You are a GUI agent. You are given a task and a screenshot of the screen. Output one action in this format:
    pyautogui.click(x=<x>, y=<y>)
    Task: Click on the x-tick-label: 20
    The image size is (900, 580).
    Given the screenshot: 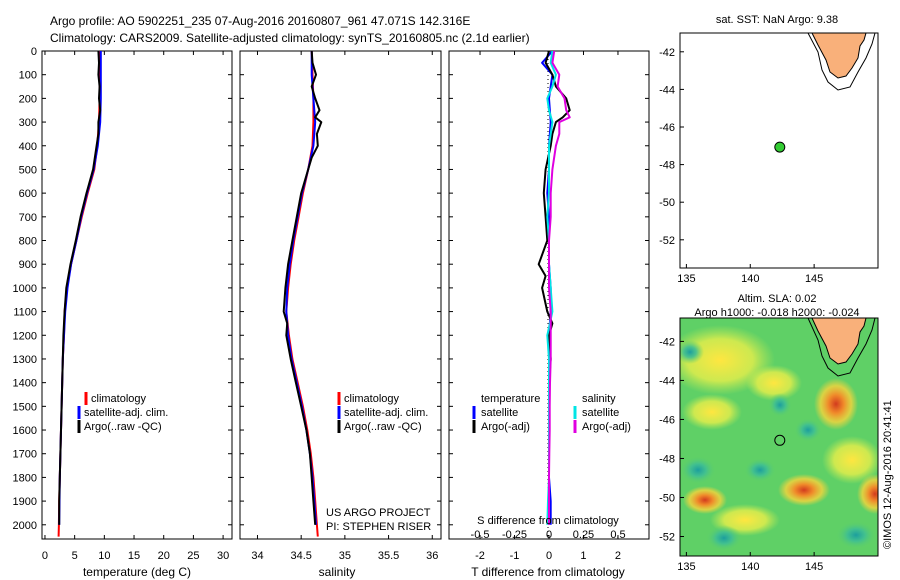 What is the action you would take?
    pyautogui.click(x=164, y=556)
    